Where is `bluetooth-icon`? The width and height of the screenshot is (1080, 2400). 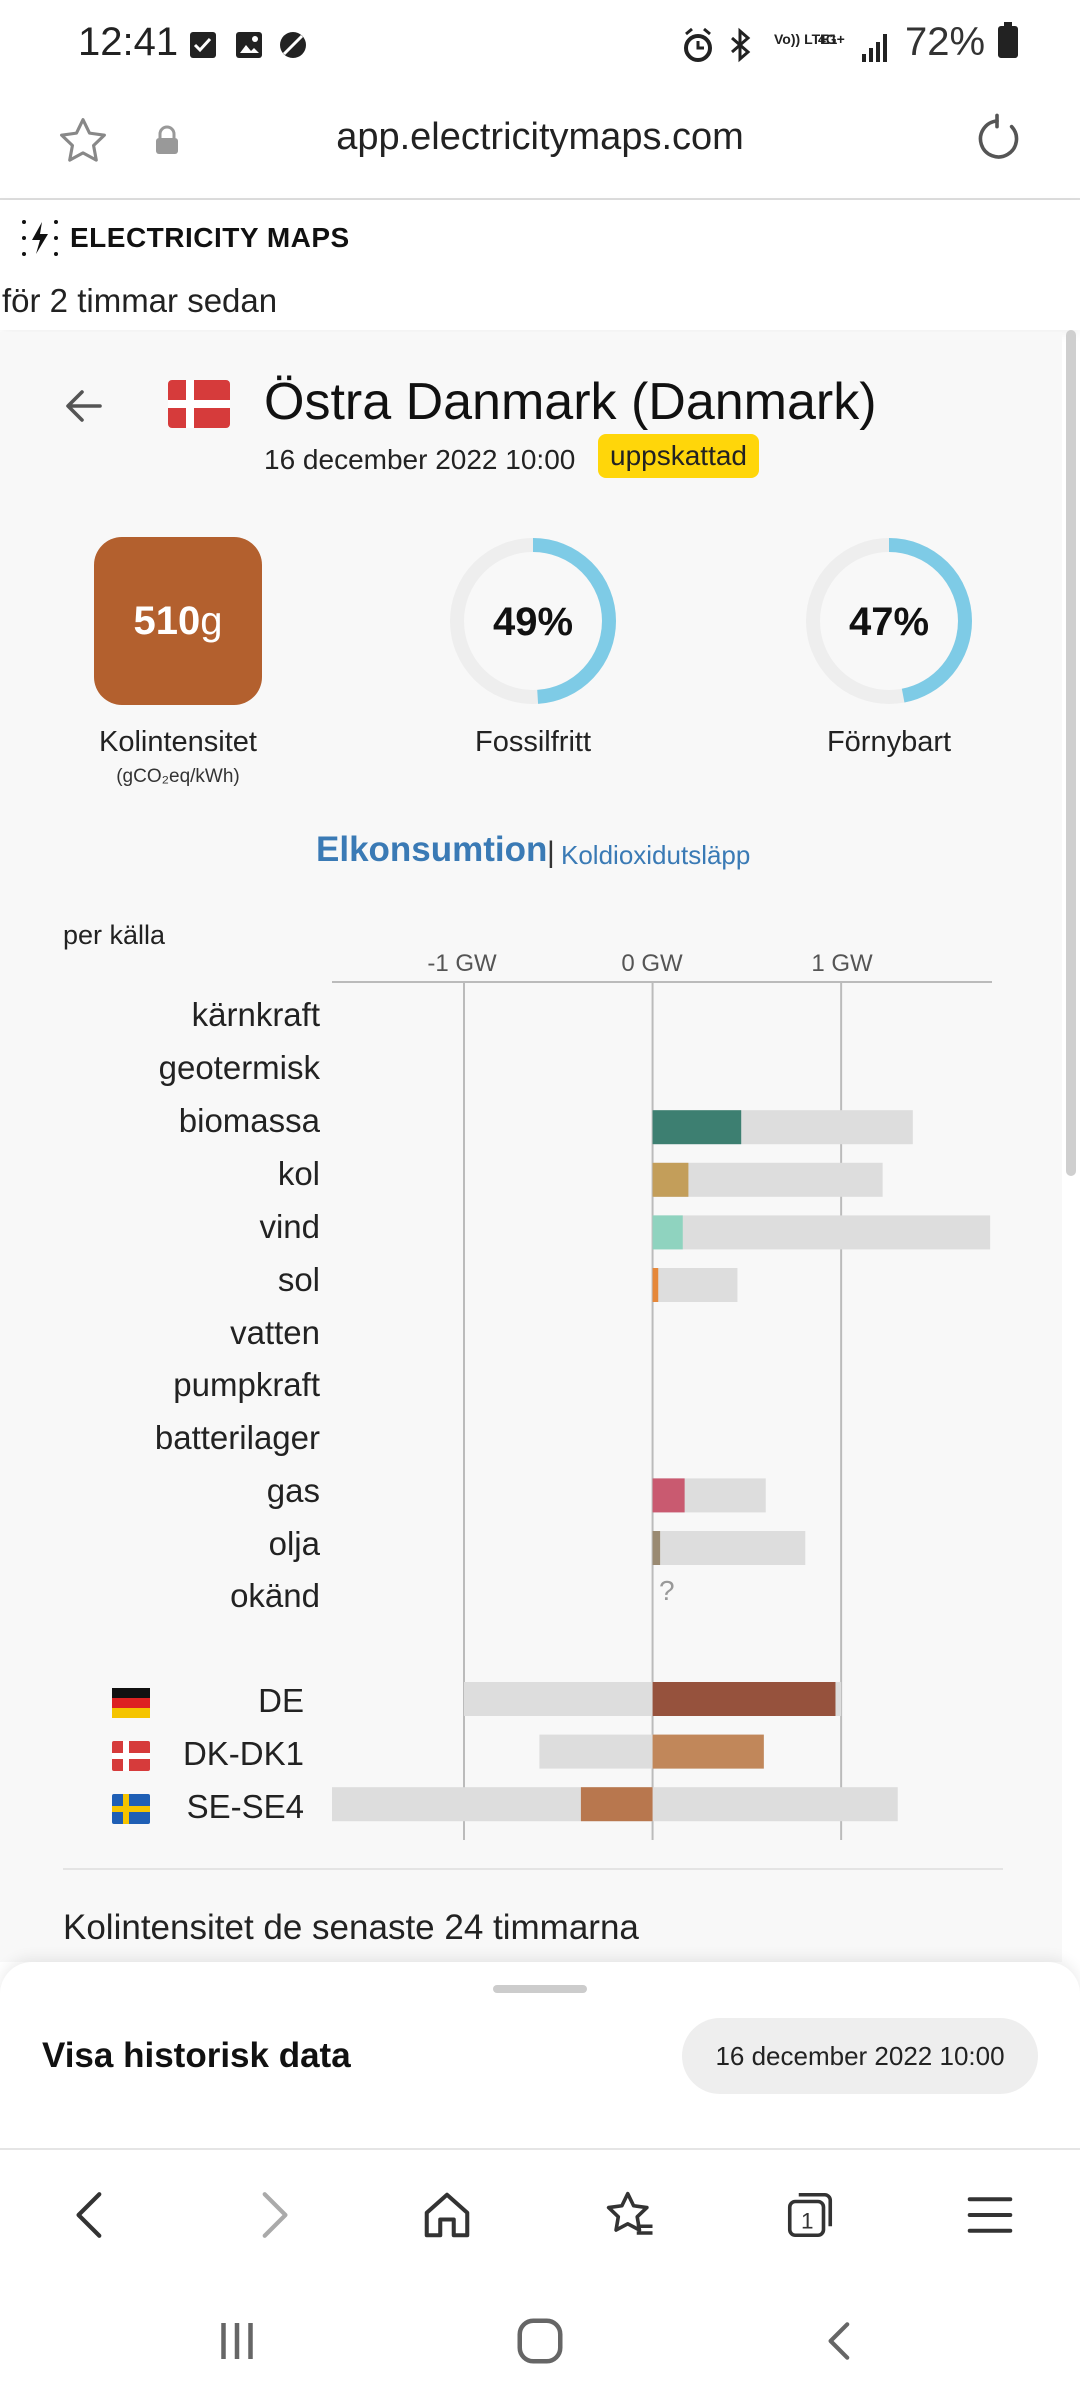 bluetooth-icon is located at coordinates (741, 45).